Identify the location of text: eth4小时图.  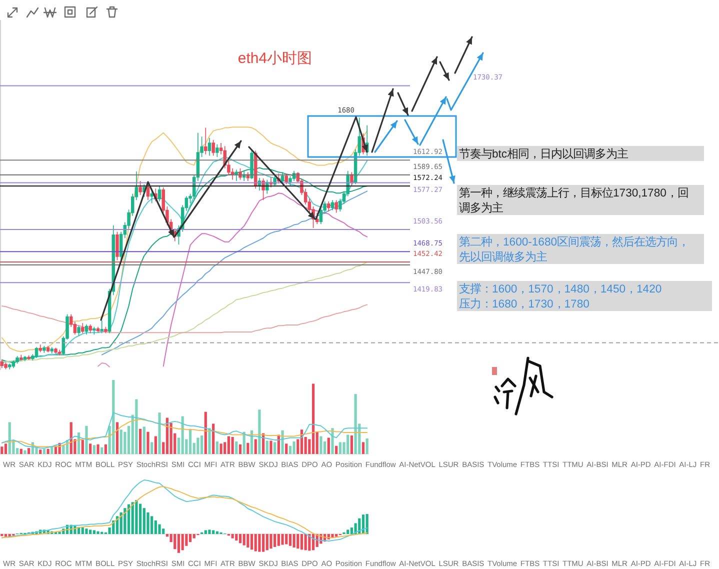
(275, 58).